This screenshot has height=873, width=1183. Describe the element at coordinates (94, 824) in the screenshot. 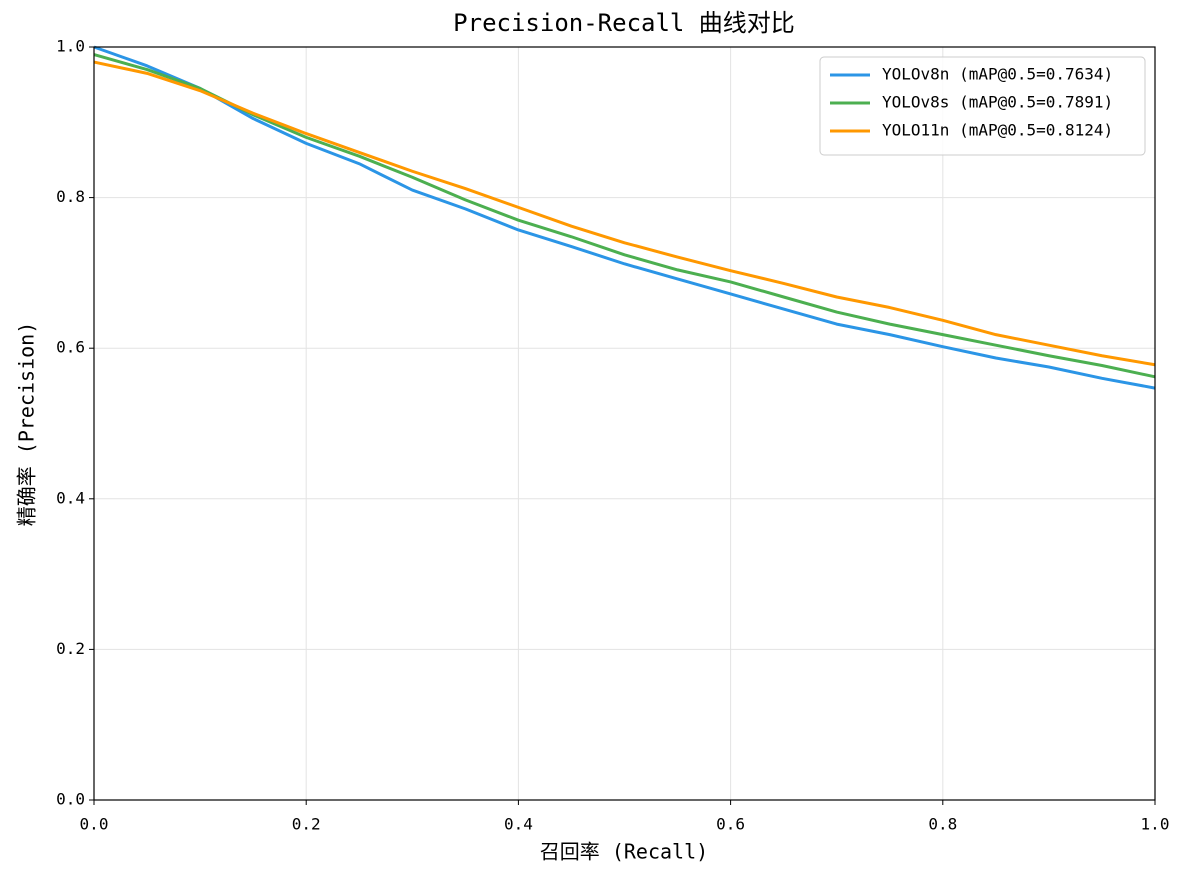

I see `x-tick-label: 0.0` at that location.